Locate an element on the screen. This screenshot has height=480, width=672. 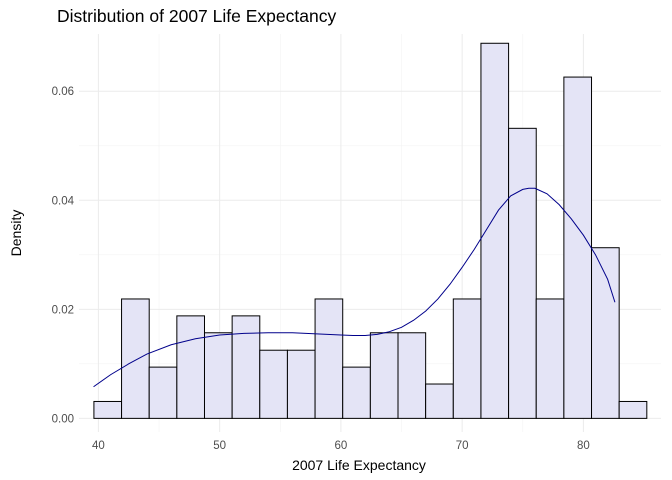
x-axis-ticks: 40 50 60 70 80 is located at coordinates (341, 446).